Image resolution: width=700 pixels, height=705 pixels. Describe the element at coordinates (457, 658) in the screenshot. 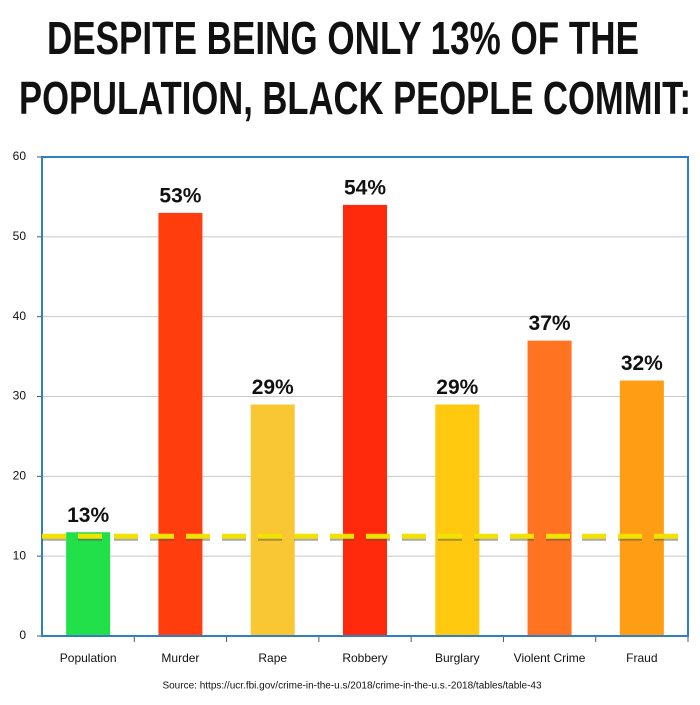

I see `x-tick-label: Burglary` at that location.